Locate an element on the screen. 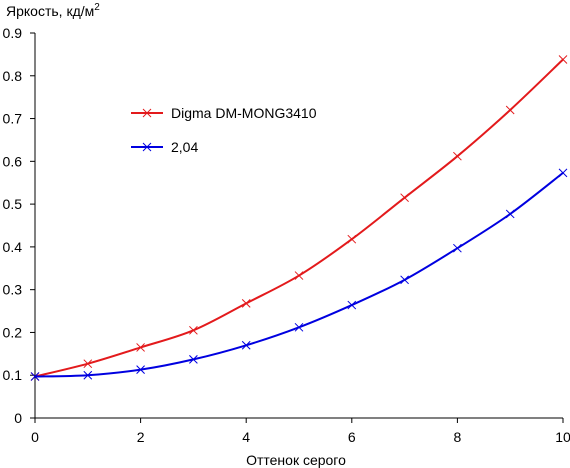 The height and width of the screenshot is (468, 570). y-axis-label-superscript: 2 is located at coordinates (97, 7).